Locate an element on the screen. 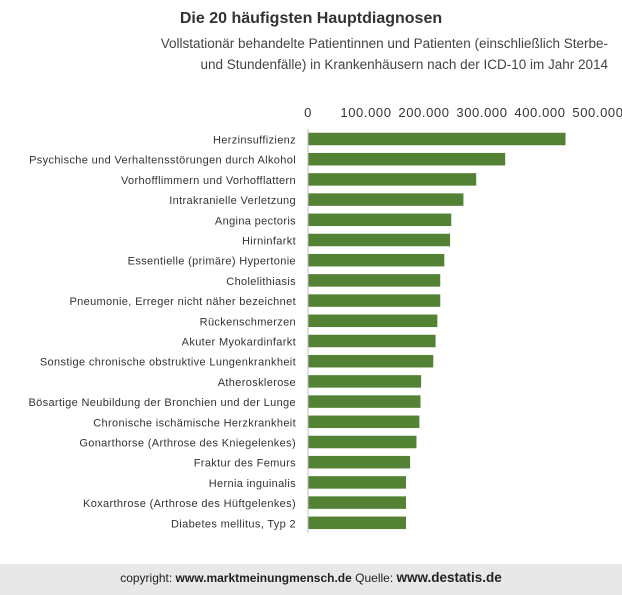 This screenshot has width=622, height=595. copyright-link: www.marktmeinungmensch.de is located at coordinates (263, 578).